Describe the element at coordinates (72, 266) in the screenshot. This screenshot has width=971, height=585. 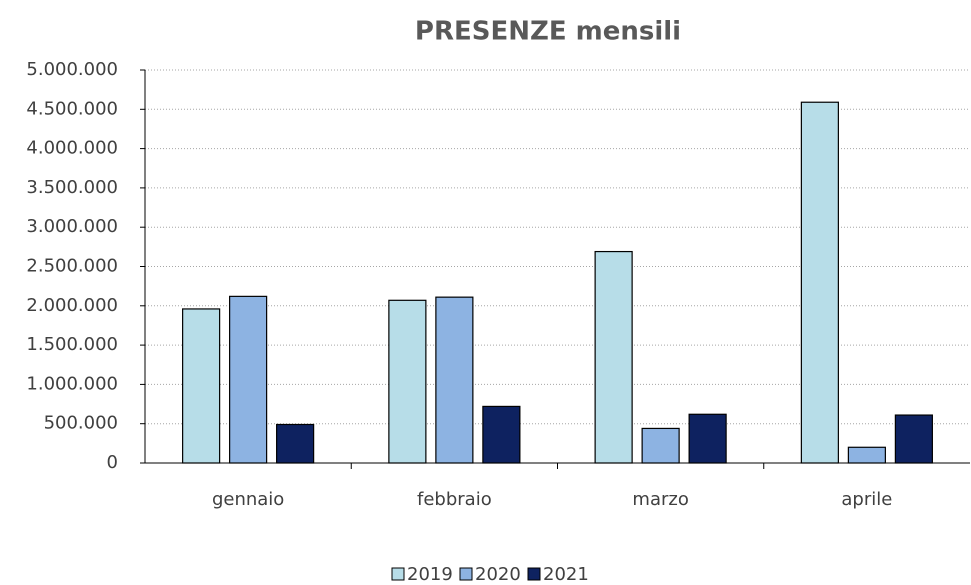
I see `y-tick-label: 2.500.000` at that location.